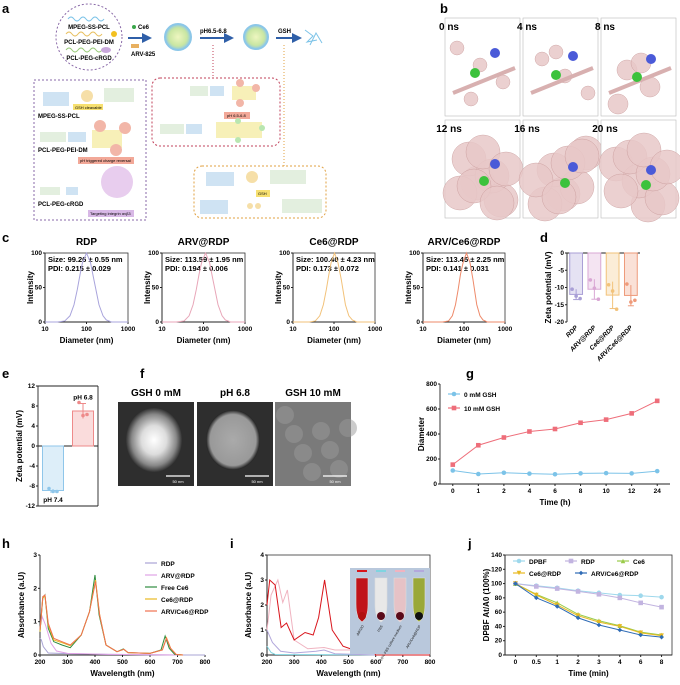 The image size is (680, 685). I want to click on step-label: pH6.5-6.8, so click(213, 32).